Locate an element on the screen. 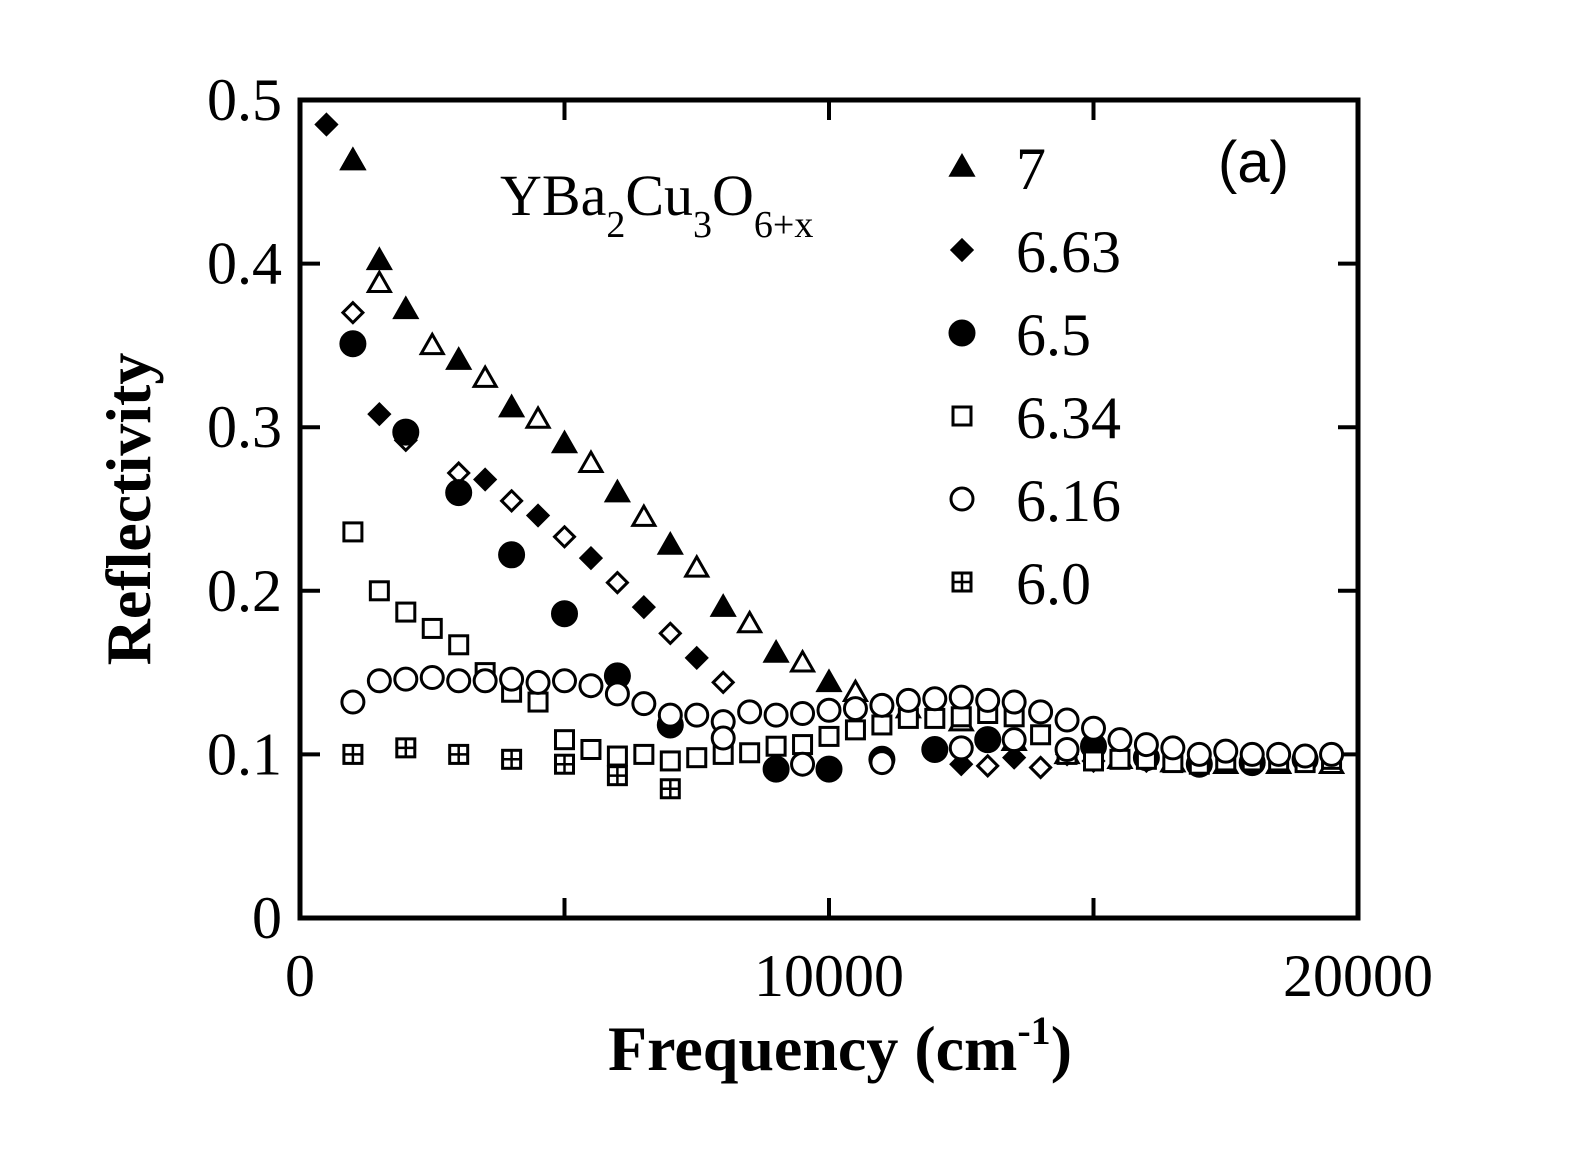 Image resolution: width=1587 pixels, height=1160 pixels. y-tick-label: 0 is located at coordinates (267, 918).